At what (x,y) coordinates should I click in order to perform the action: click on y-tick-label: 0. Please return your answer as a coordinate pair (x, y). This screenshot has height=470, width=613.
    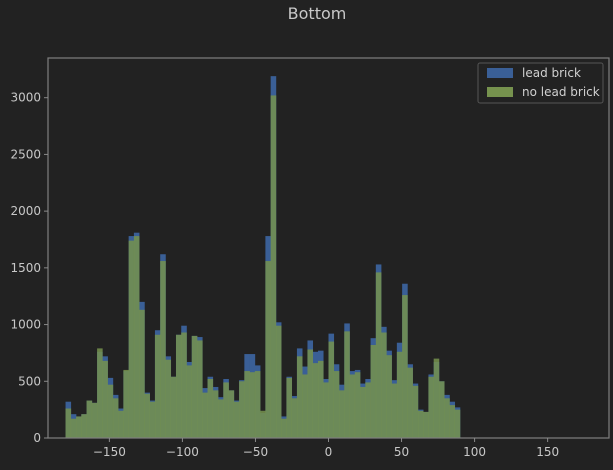
    Looking at the image, I should click on (37, 438).